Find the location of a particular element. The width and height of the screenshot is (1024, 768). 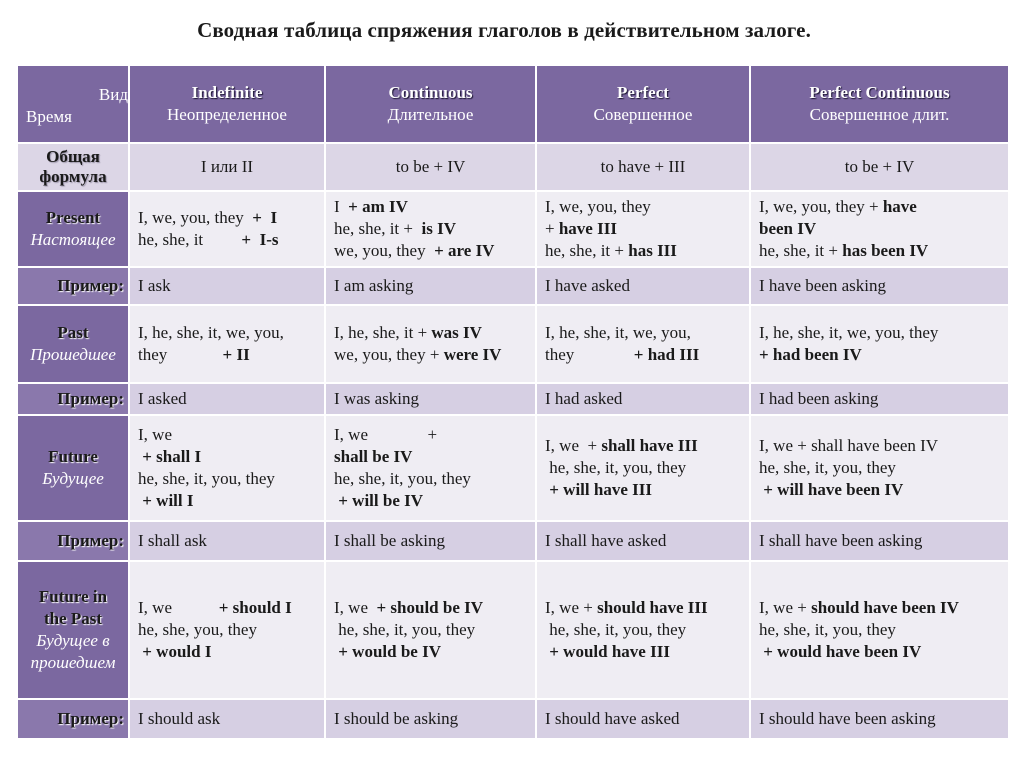

example-cell: I should have been asking is located at coordinates (879, 719).